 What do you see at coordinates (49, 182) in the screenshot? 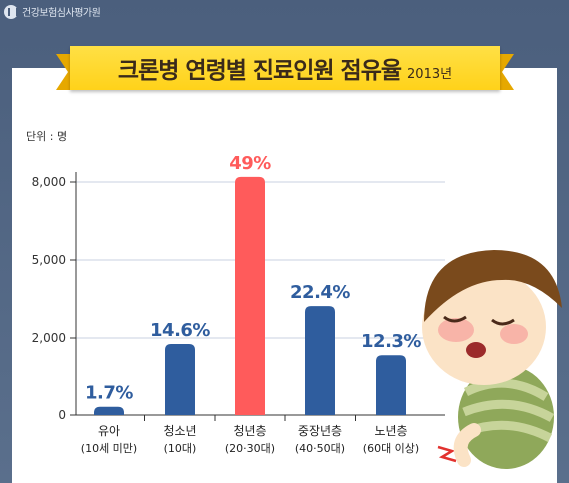
I see `y-tick-label: 8,000` at bounding box center [49, 182].